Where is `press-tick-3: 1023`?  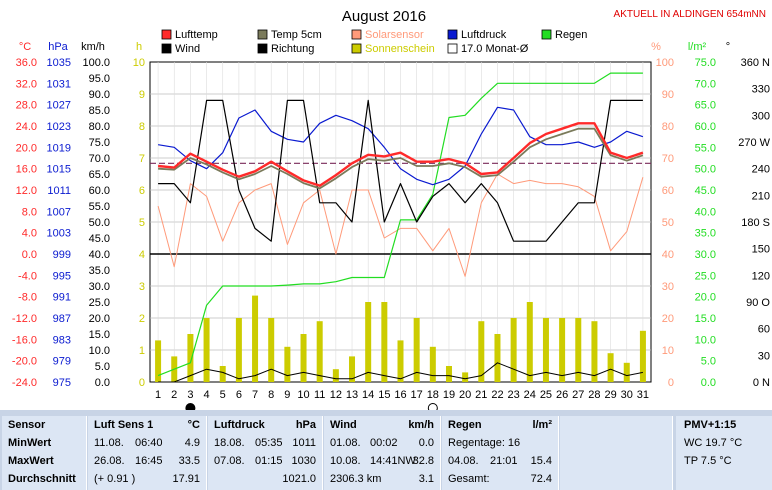 press-tick-3: 1023 is located at coordinates (59, 127).